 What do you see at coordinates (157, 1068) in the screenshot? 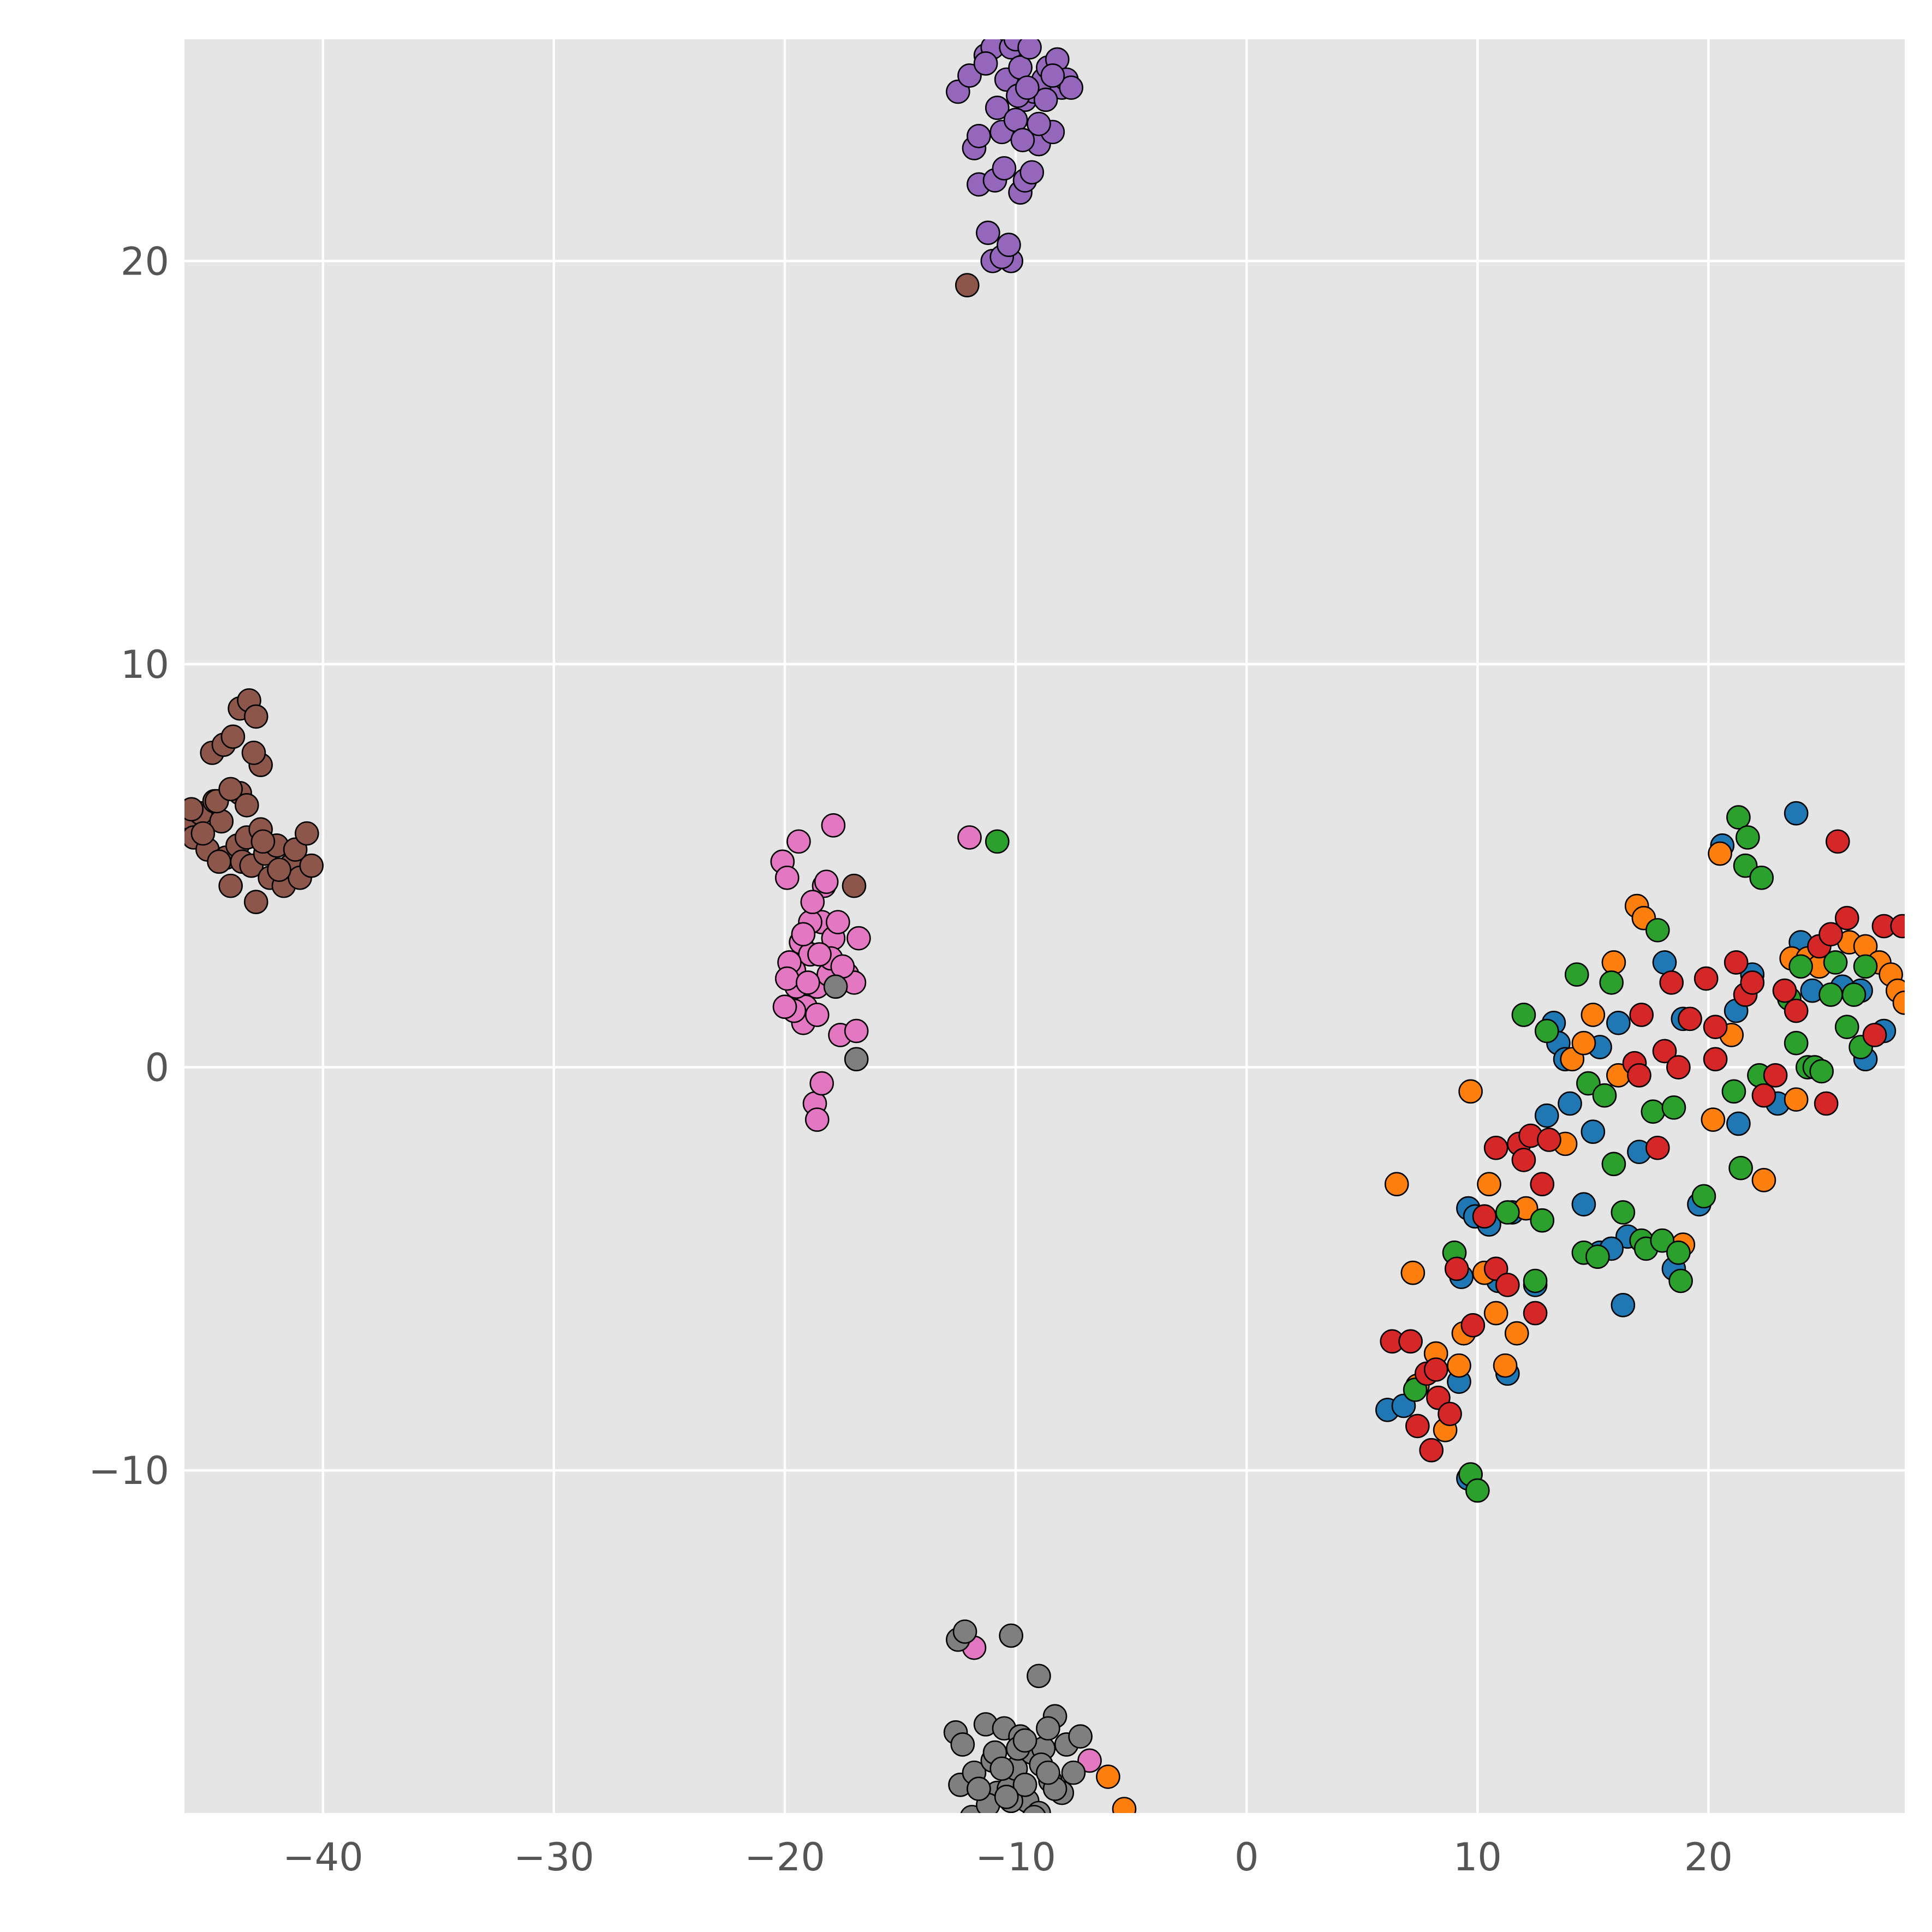
I see `y-tick-label: 0` at bounding box center [157, 1068].